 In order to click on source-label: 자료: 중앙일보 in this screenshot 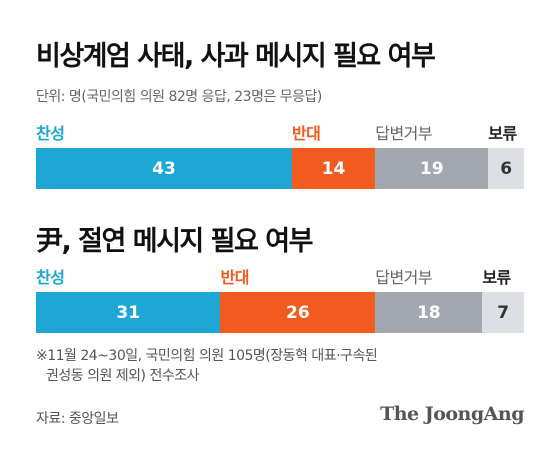, I will do `click(77, 419)`.